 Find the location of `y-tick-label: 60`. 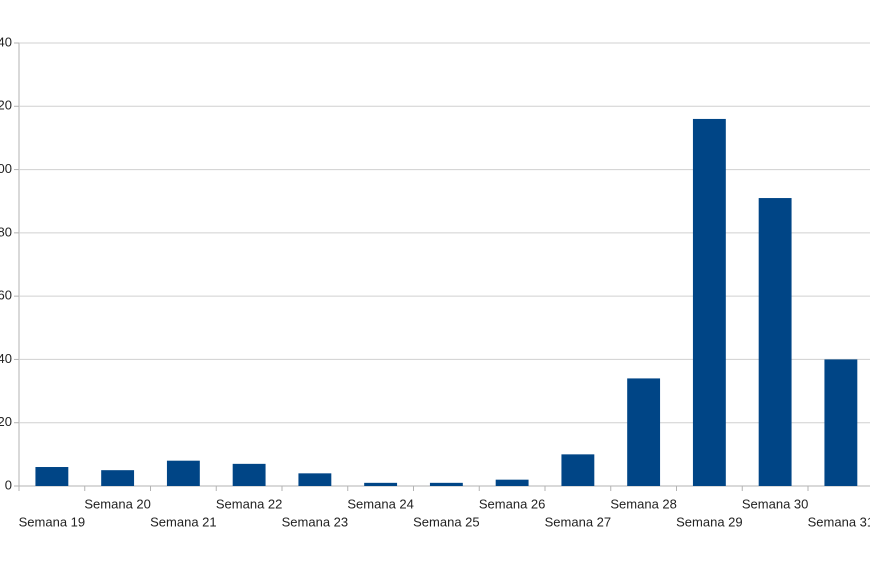

y-tick-label: 60 is located at coordinates (6, 295).